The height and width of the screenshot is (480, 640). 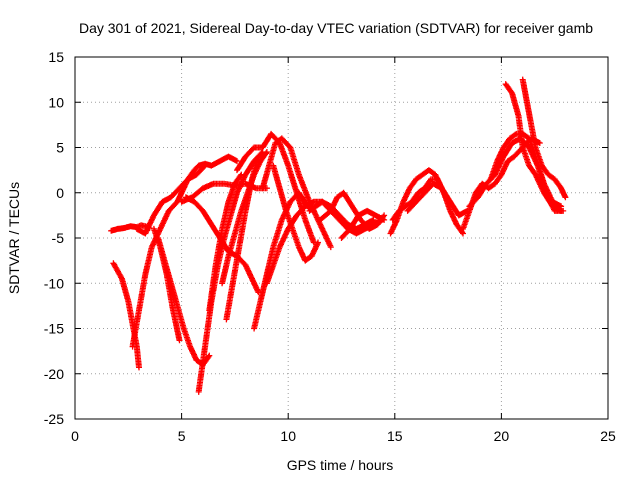 What do you see at coordinates (395, 436) in the screenshot?
I see `x-tick-label: 15` at bounding box center [395, 436].